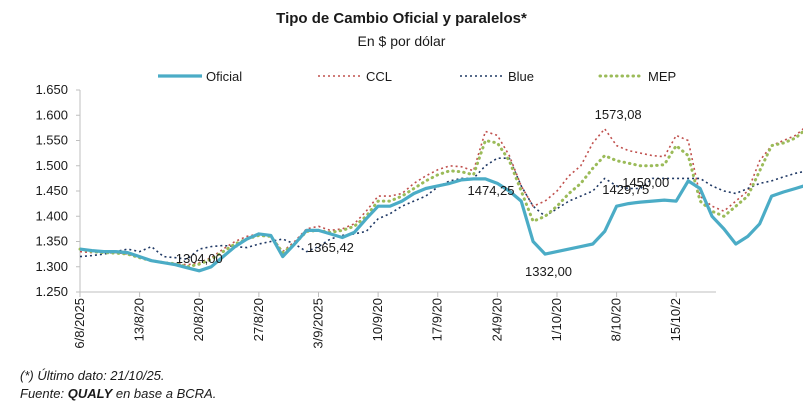 The height and width of the screenshot is (413, 803). Describe the element at coordinates (548, 271) in the screenshot. I see `data-label: 1332,00` at that location.